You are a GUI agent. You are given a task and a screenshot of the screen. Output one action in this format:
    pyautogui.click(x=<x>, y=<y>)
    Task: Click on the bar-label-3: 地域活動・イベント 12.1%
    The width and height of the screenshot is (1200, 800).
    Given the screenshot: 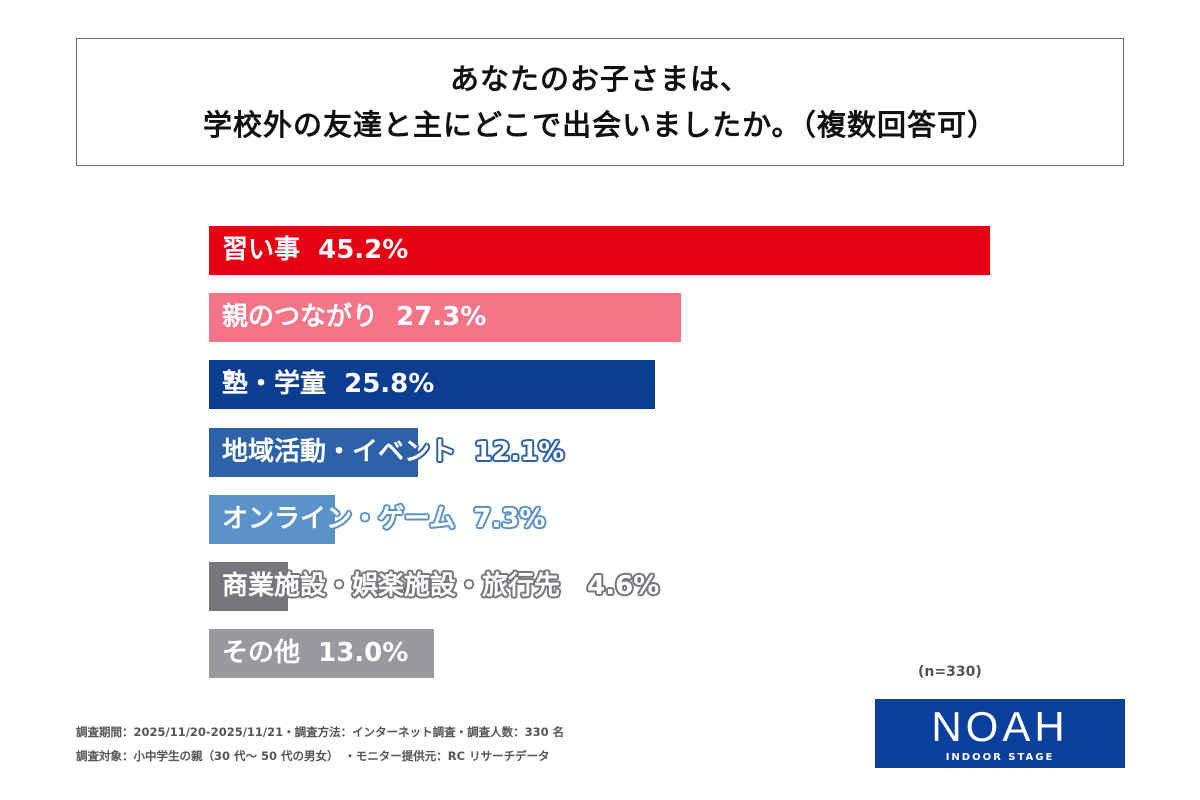 What is the action you would take?
    pyautogui.click(x=393, y=451)
    